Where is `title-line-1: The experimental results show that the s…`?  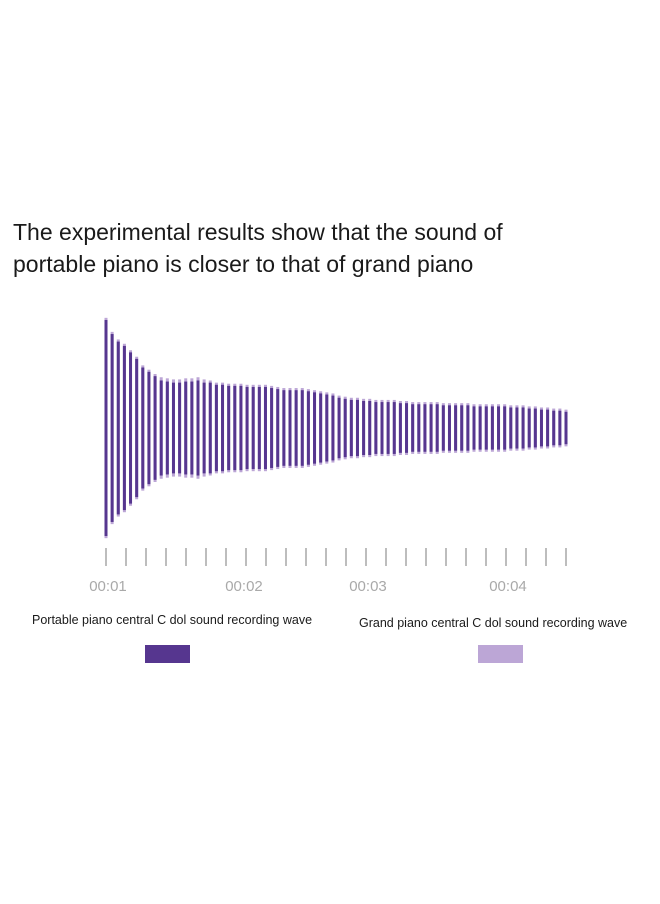
title-line-1: The experimental results show that the s… is located at coordinates (258, 232).